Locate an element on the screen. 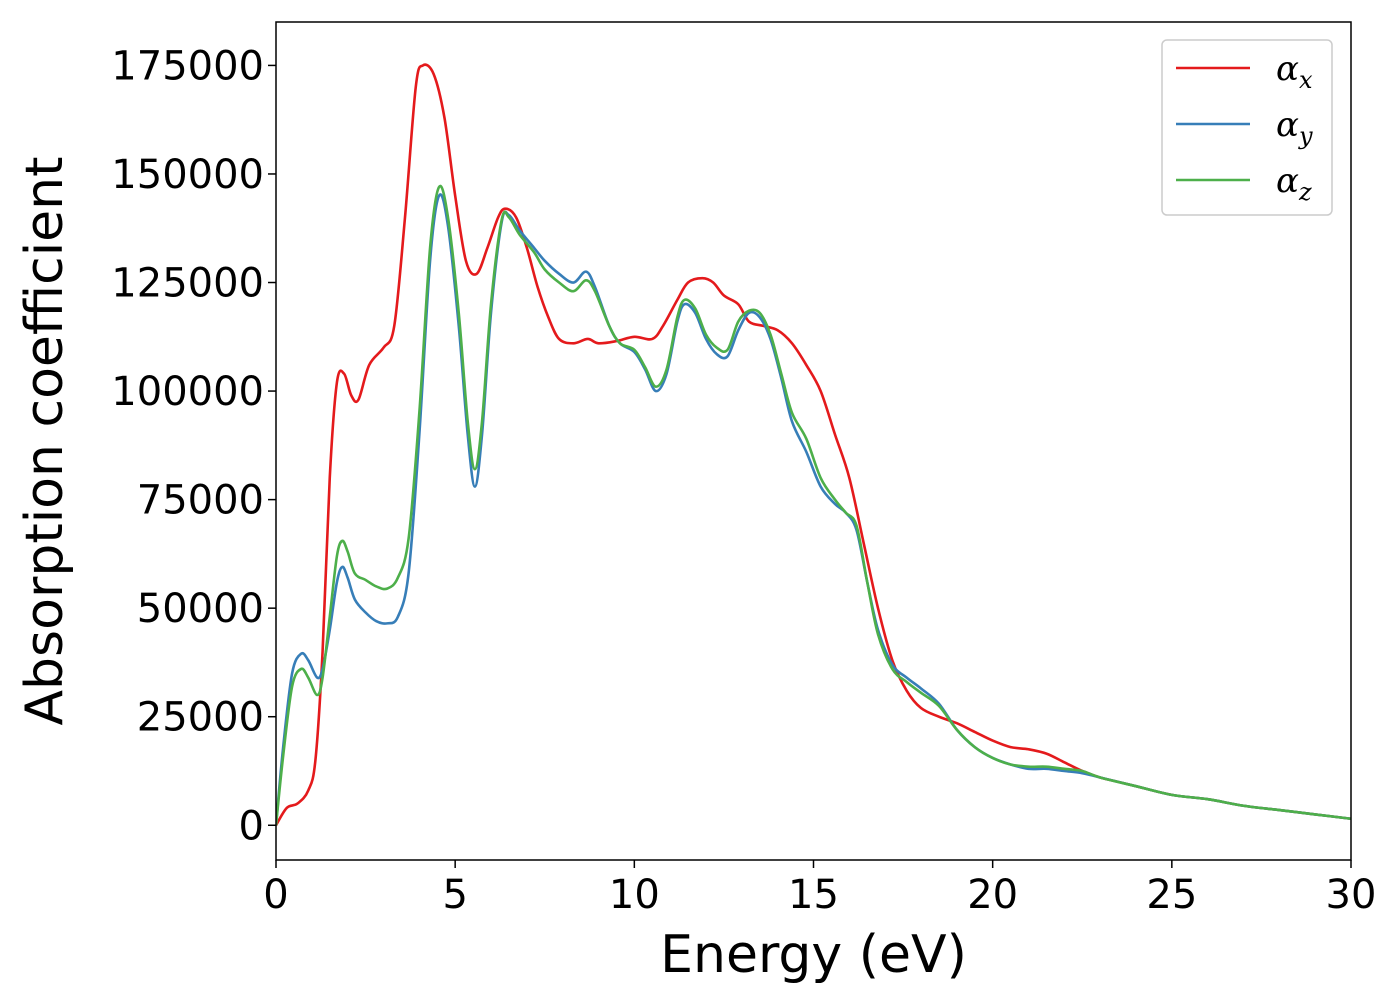 The image size is (1400, 1000). y-axis-label: Absorption coefficient is located at coordinates (45, 440).